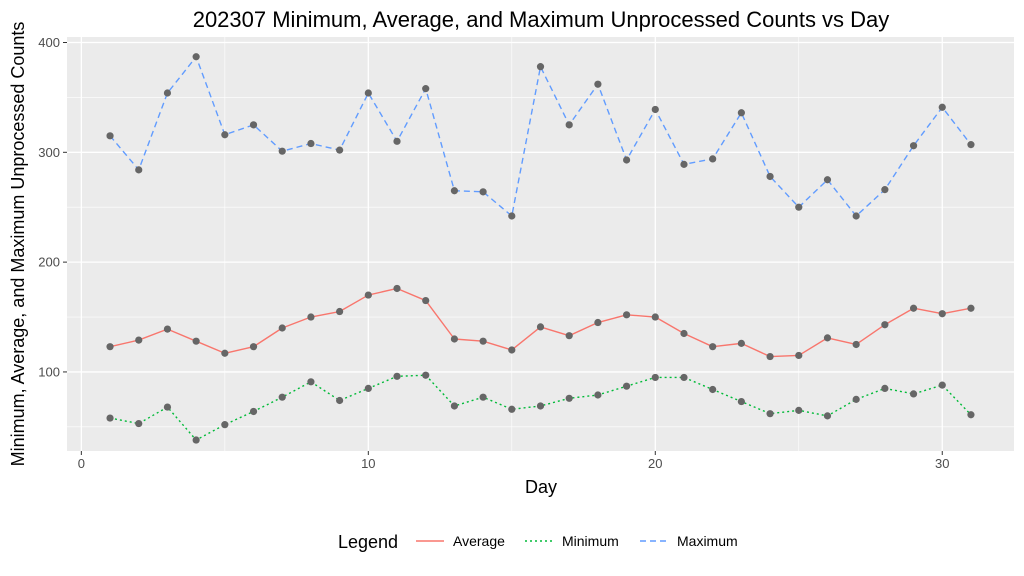 The height and width of the screenshot is (576, 1024). Describe the element at coordinates (49, 152) in the screenshot. I see `y-tick-label: 300` at that location.